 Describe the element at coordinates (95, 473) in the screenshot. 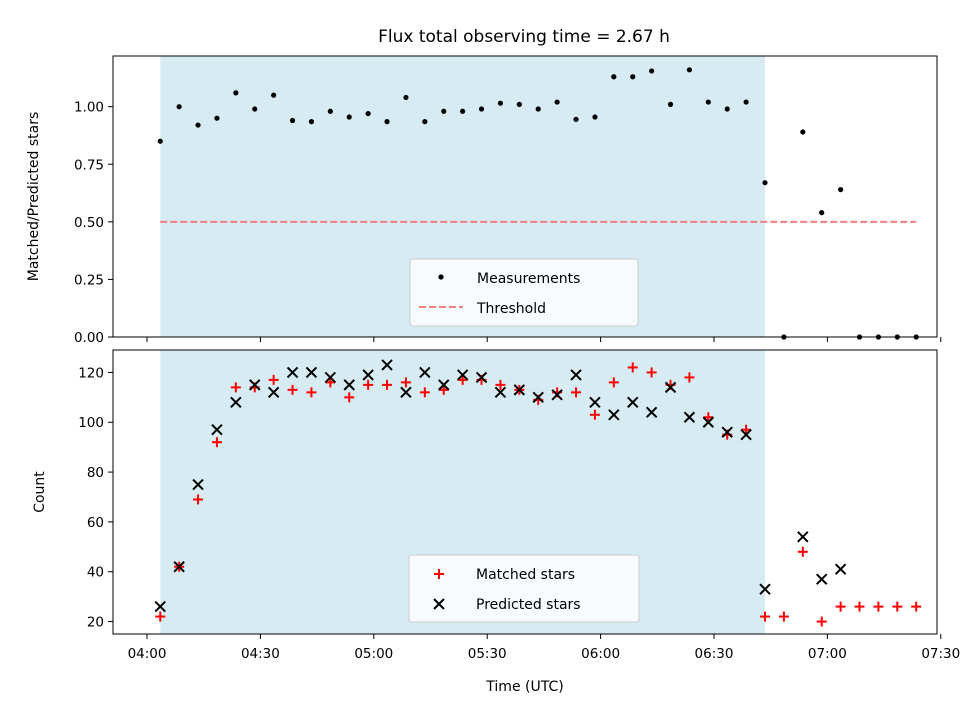

I see `bottom-y-tick-label: 80` at that location.